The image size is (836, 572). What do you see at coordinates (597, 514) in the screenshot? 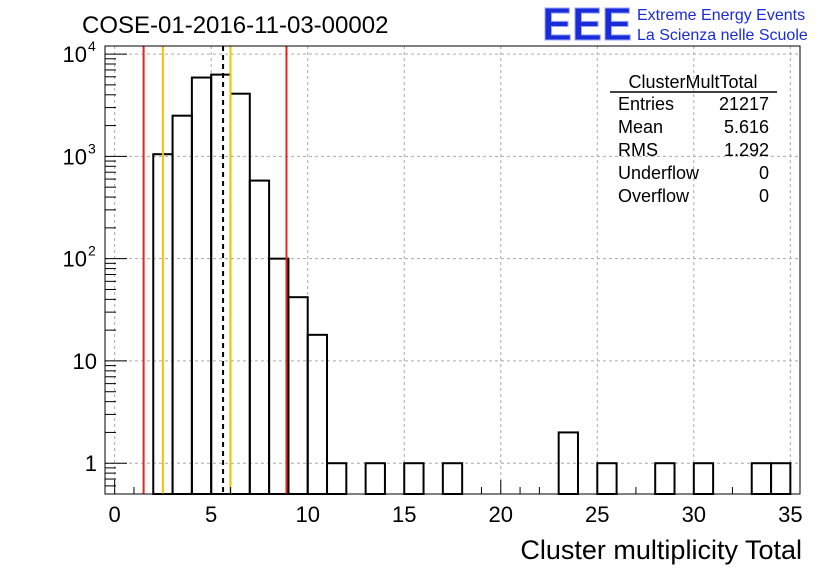
I see `x-tick-label: 25` at bounding box center [597, 514].